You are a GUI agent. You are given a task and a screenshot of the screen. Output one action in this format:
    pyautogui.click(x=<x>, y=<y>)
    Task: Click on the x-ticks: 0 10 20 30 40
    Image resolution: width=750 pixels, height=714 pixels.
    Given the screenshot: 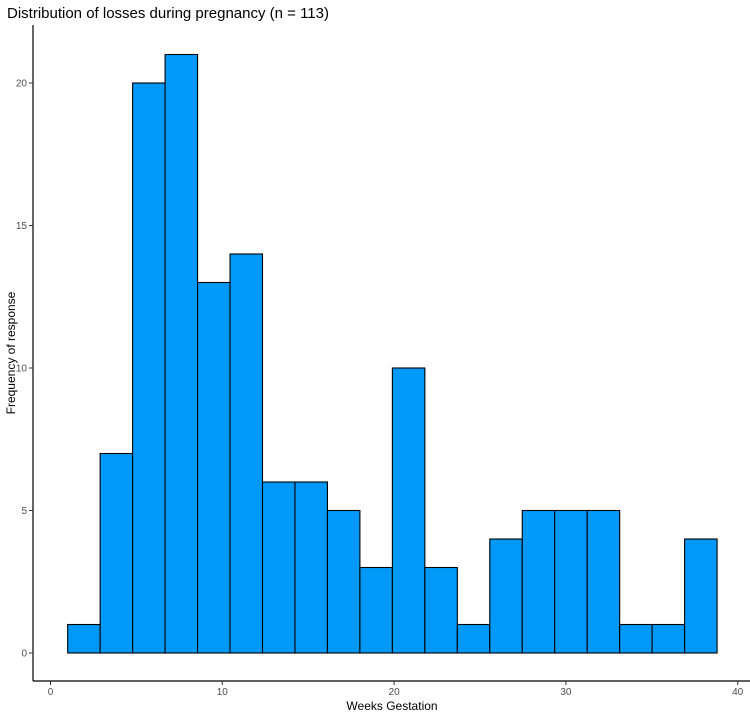 What is the action you would take?
    pyautogui.click(x=396, y=689)
    